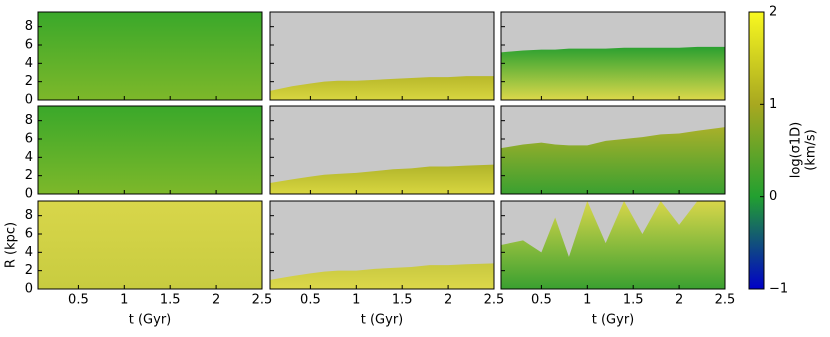  Describe the element at coordinates (773, 12) in the screenshot. I see `colorbar-tick-label: 2` at that location.